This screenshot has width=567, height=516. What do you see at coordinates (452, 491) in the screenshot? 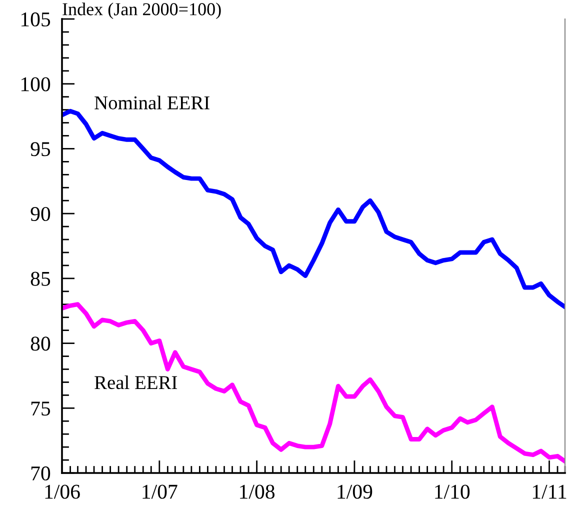
I see `x-tick-label: 1/10` at bounding box center [452, 491].